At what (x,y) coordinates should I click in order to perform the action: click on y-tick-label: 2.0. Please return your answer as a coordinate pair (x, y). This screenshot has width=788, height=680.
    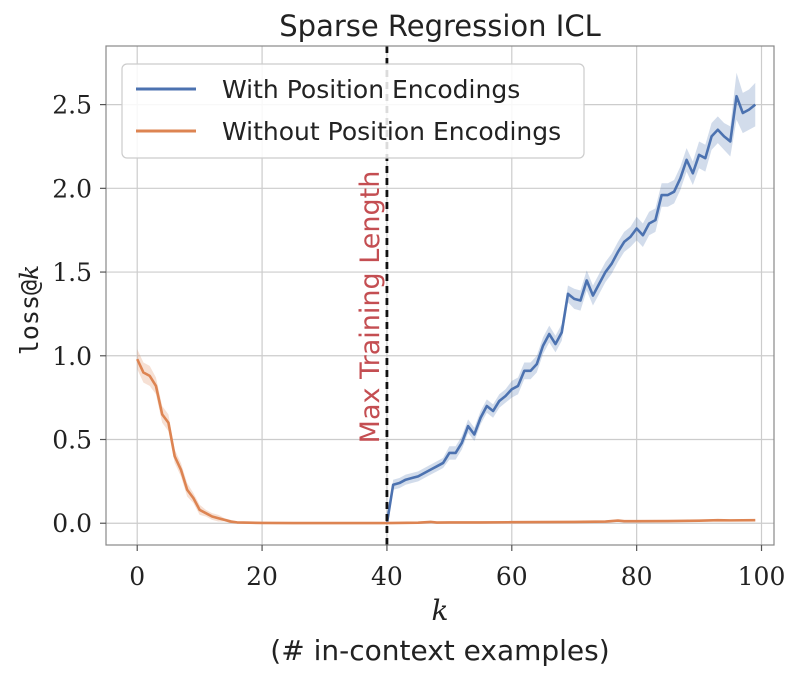
    Looking at the image, I should click on (72, 188).